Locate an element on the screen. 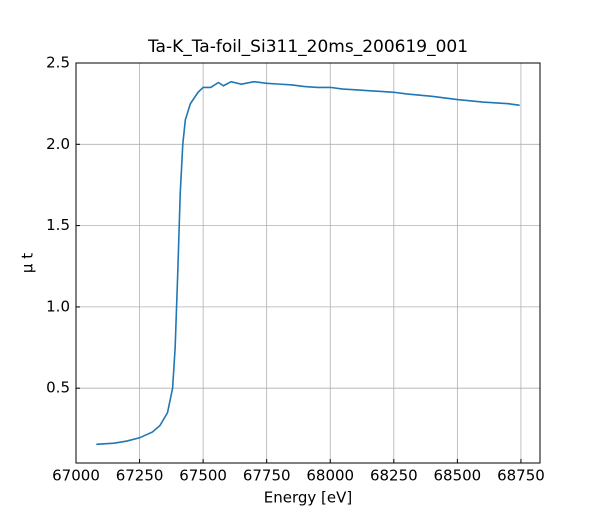  x-tick-label: 67250 is located at coordinates (140, 476).